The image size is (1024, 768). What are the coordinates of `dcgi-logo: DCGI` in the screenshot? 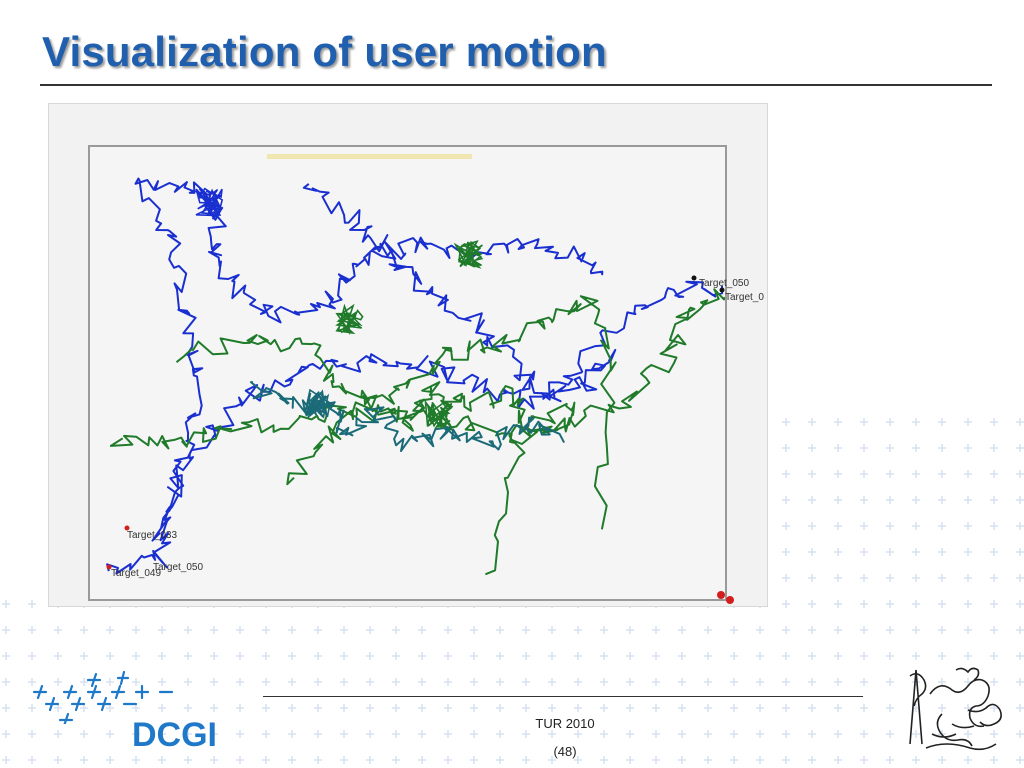 It's located at (128, 709).